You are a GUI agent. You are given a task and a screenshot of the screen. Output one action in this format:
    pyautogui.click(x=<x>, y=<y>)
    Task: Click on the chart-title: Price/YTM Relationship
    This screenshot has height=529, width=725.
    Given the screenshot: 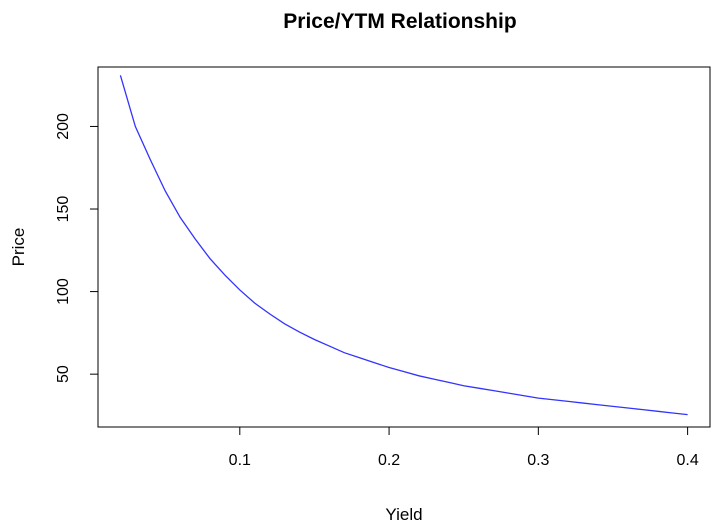 What is the action you would take?
    pyautogui.click(x=399, y=21)
    